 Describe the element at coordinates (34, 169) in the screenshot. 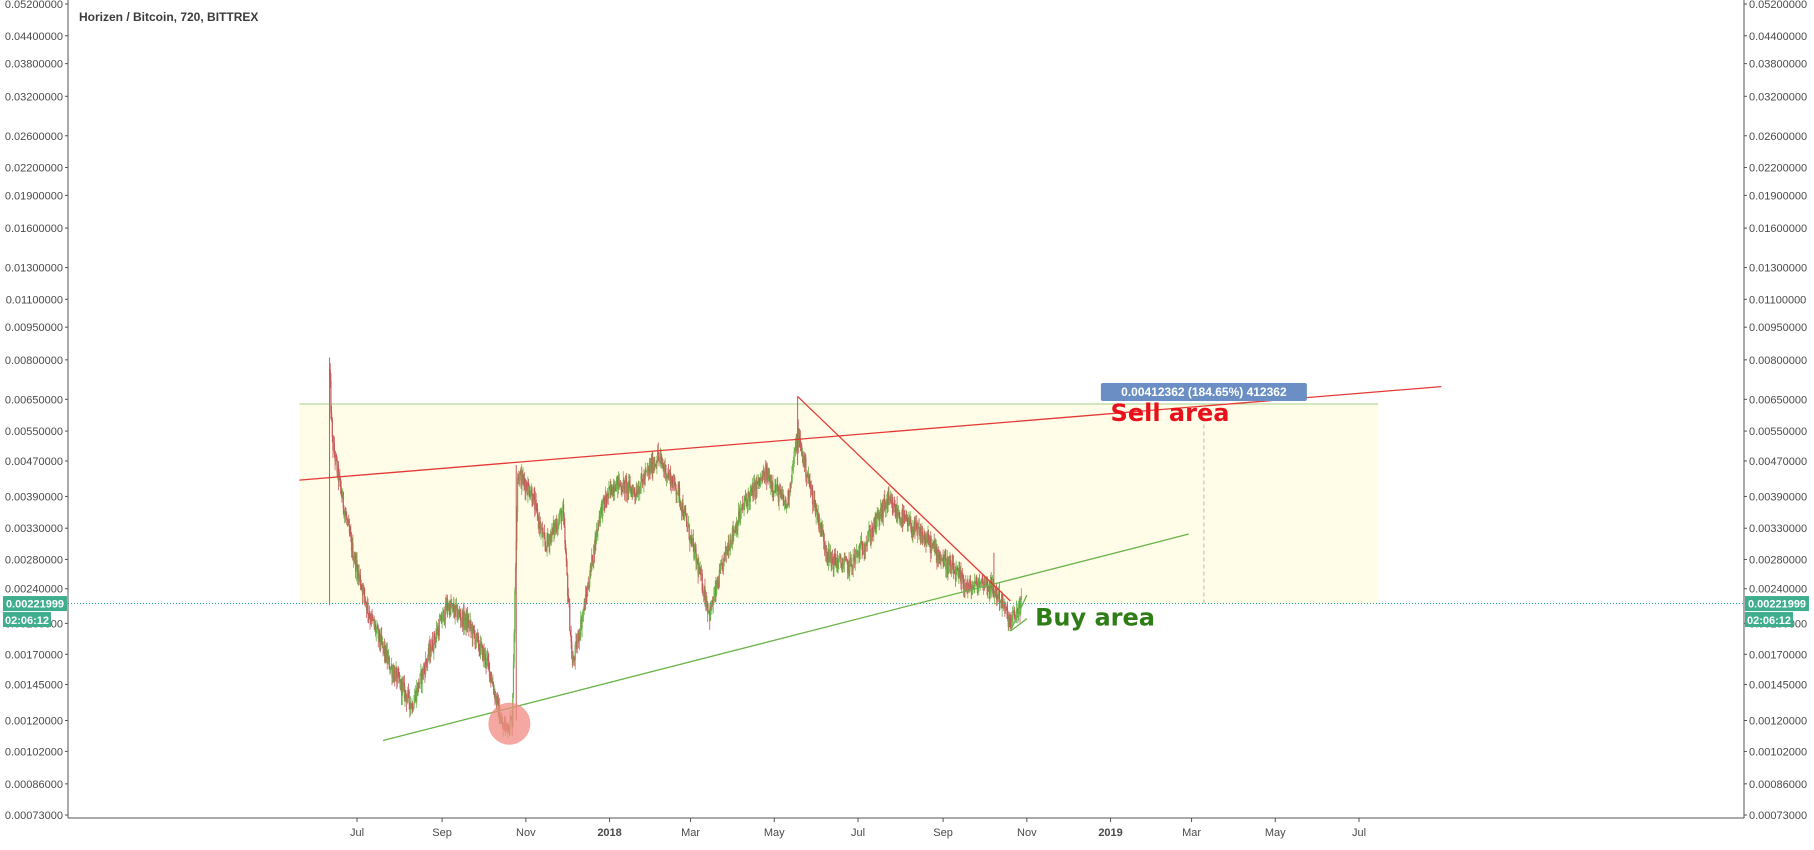

I see `y-tick-left: 0.02200000` at that location.